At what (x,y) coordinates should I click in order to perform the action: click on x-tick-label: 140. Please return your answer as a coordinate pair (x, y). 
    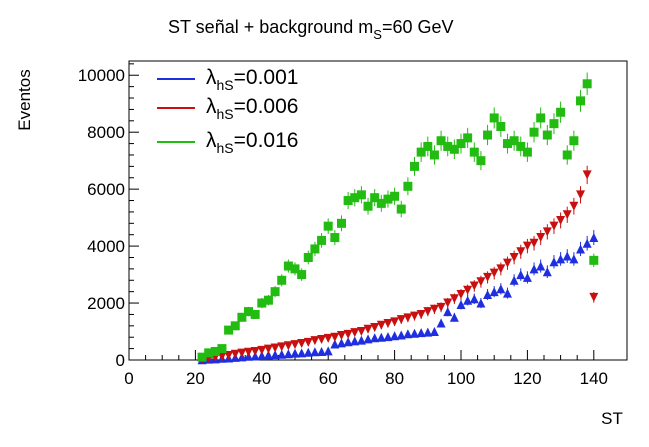
    Looking at the image, I should click on (594, 378).